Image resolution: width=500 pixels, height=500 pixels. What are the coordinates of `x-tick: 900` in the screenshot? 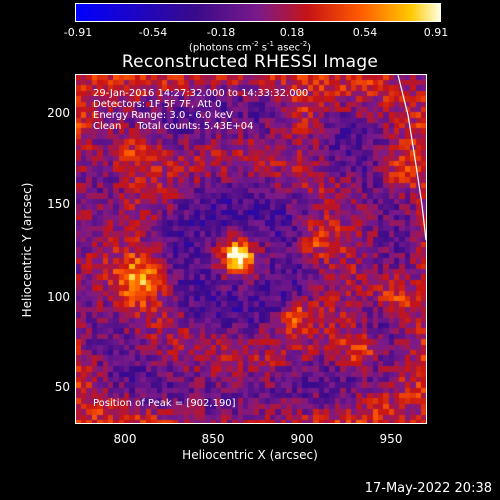 It's located at (302, 439).